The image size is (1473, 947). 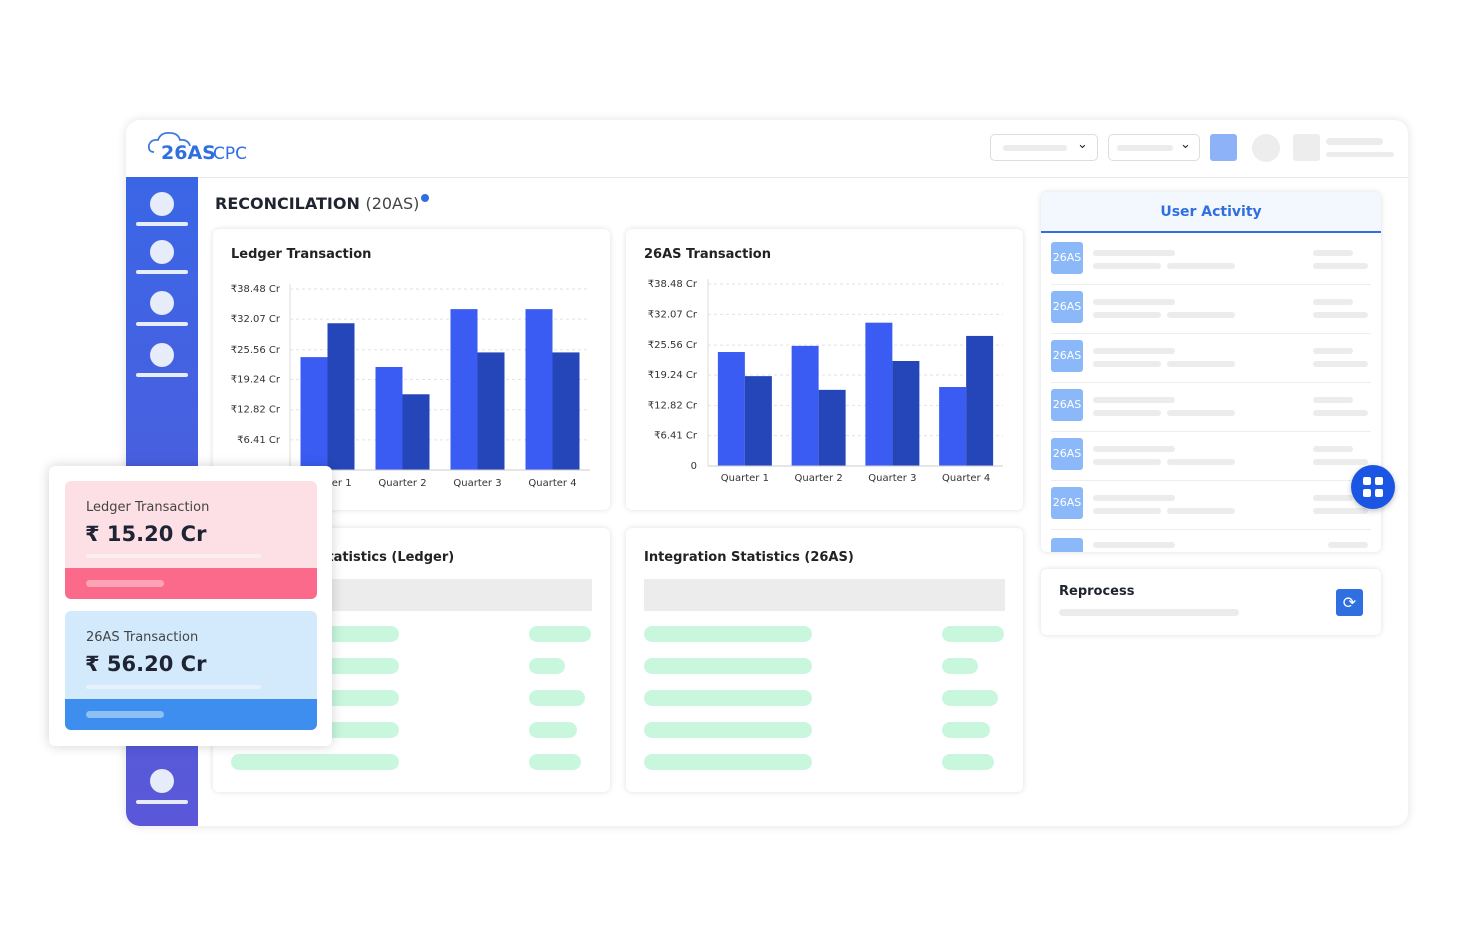 What do you see at coordinates (1373, 487) in the screenshot?
I see `apps-button` at bounding box center [1373, 487].